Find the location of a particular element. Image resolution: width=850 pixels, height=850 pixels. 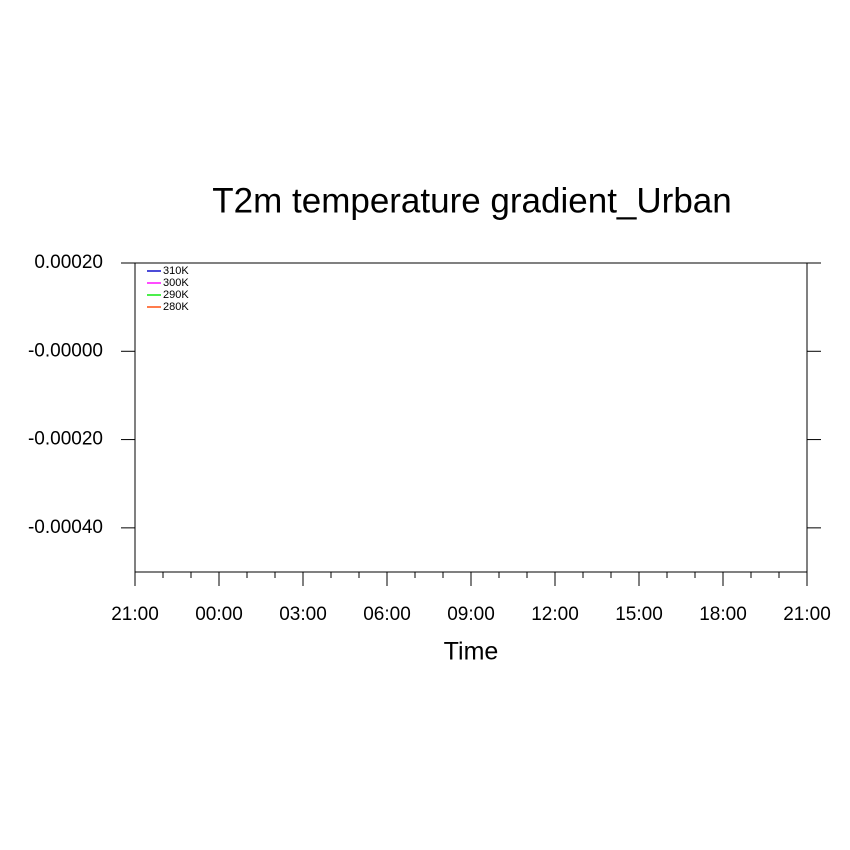

y-tick-label: -0.00020 is located at coordinates (65, 439).